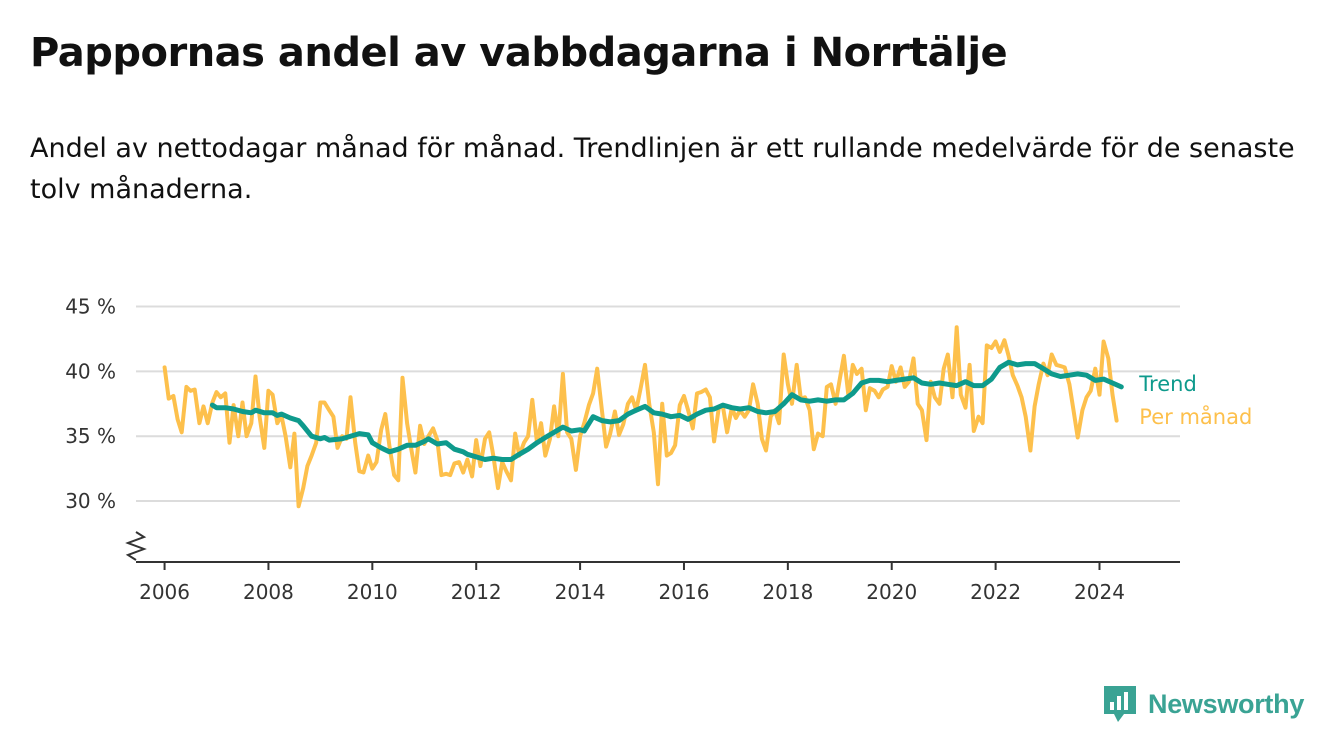 The image size is (1340, 753). Describe the element at coordinates (995, 592) in the screenshot. I see `x-tick-label: 2022` at that location.